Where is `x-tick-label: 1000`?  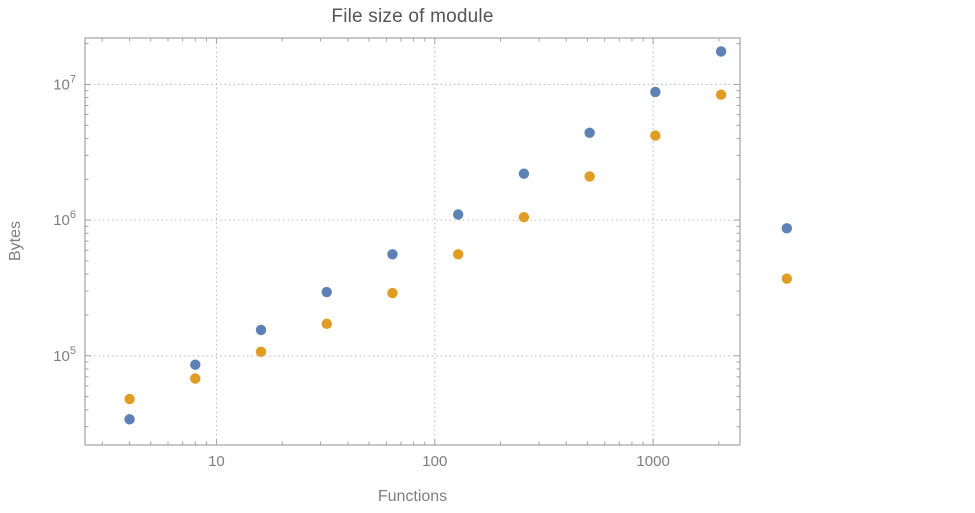
x-tick-label: 1000 is located at coordinates (652, 461).